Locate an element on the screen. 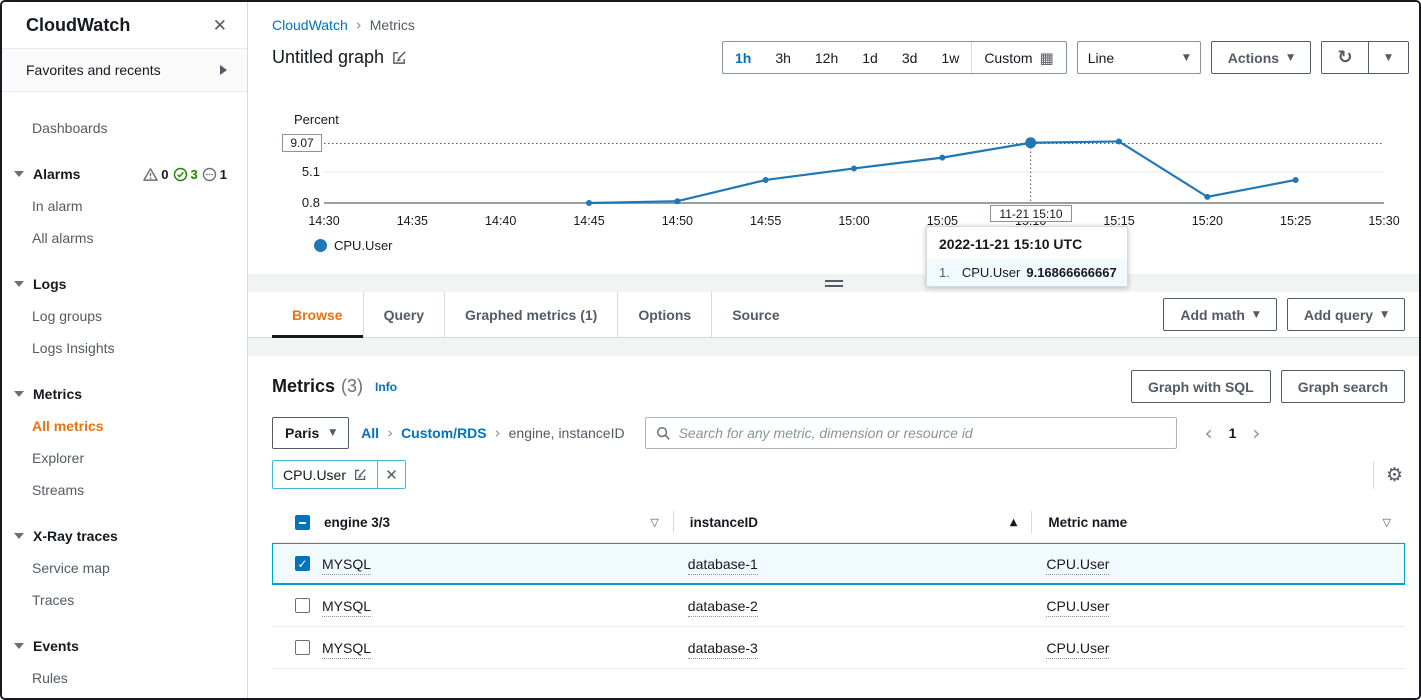 Image resolution: width=1421 pixels, height=700 pixels. sidebar-item-explorer: Explorer is located at coordinates (58, 458).